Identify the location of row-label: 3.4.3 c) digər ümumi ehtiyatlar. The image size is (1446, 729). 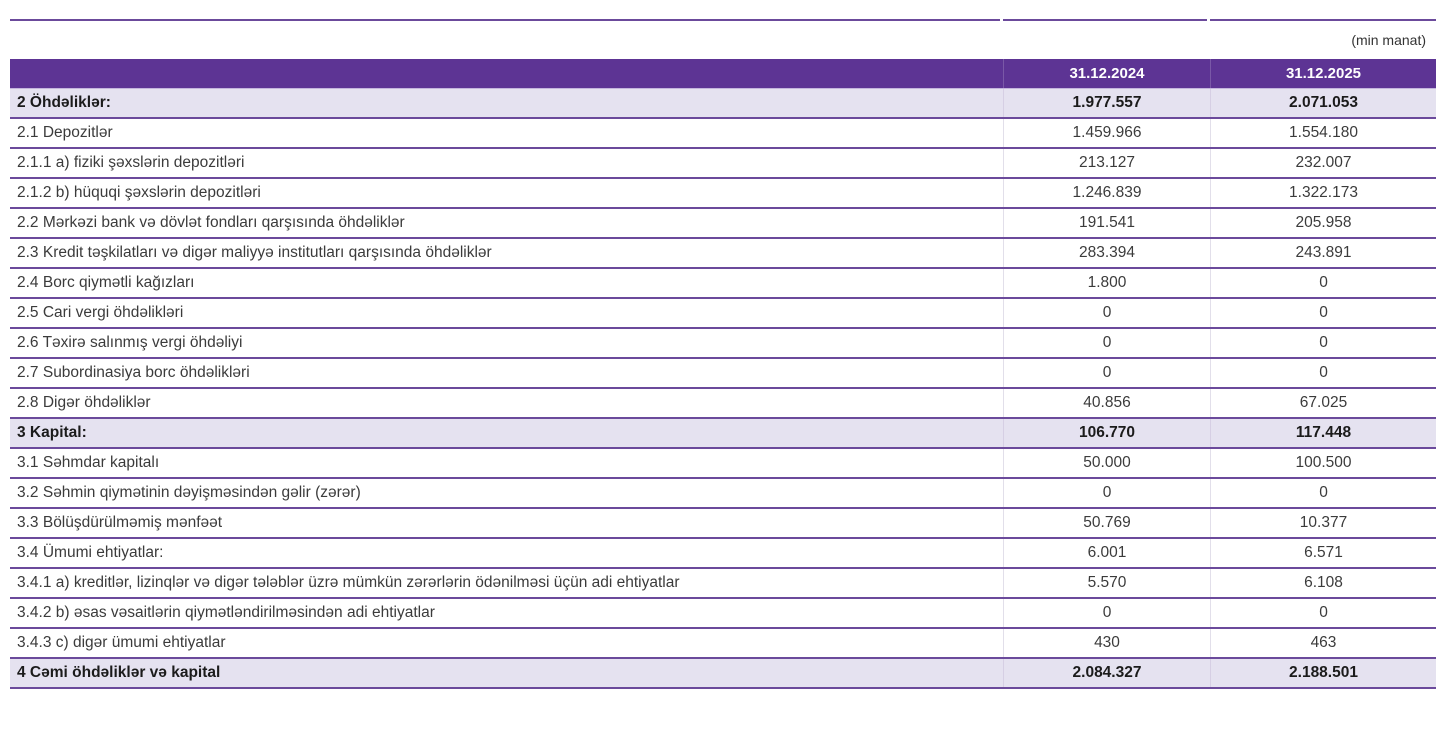
(121, 642).